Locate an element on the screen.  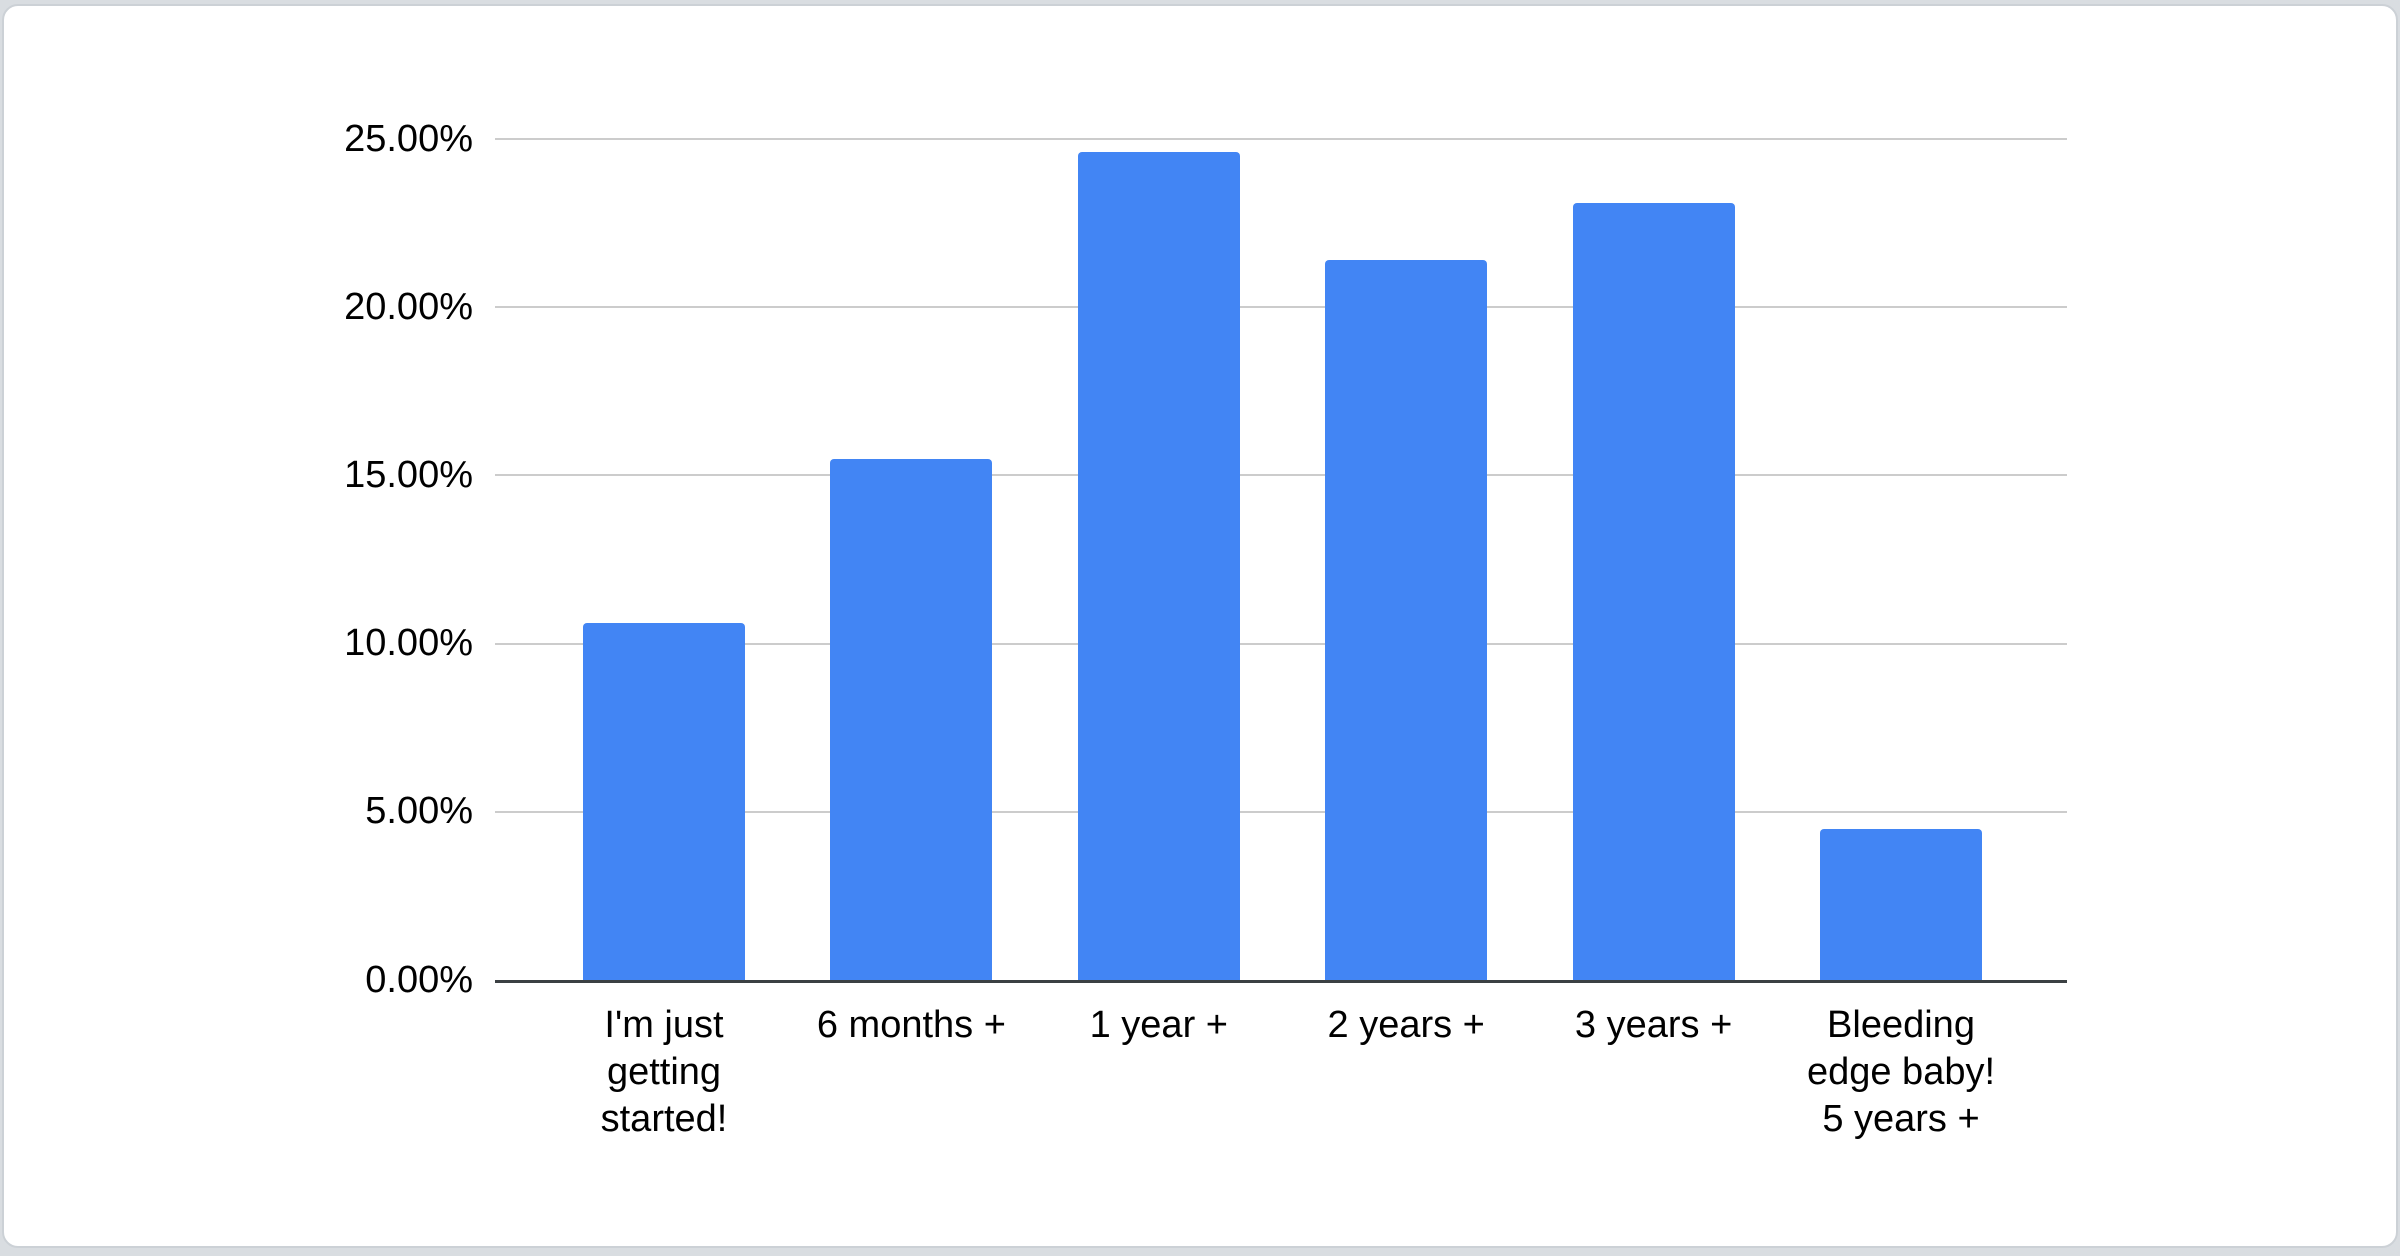
y-axis-tick-label: 5.00% is located at coordinates (419, 811).